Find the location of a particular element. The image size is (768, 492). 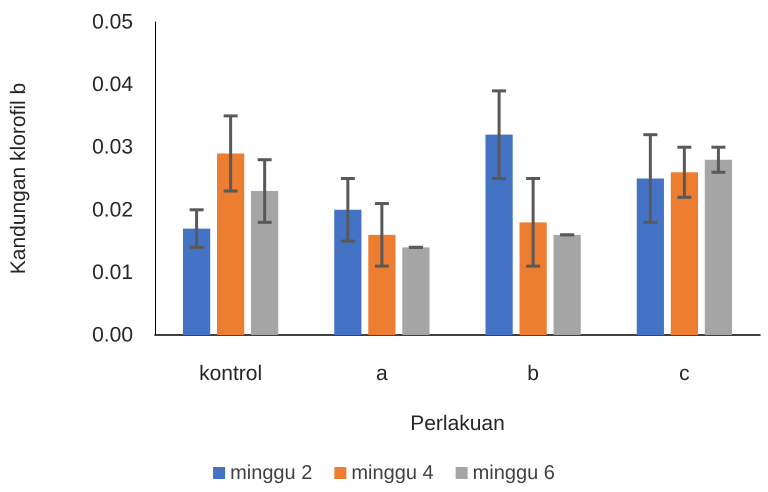

y-tick-label: 0.05 is located at coordinates (112, 22).